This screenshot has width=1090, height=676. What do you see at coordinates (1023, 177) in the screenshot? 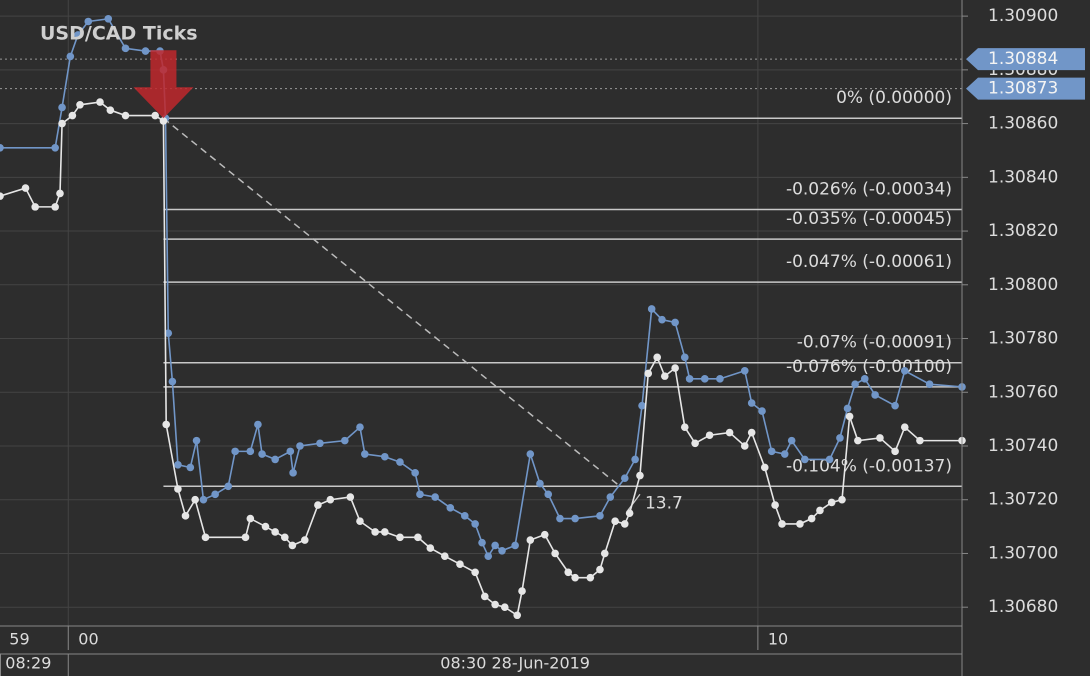
I see `y-tick-label: 1.30840` at bounding box center [1023, 177].